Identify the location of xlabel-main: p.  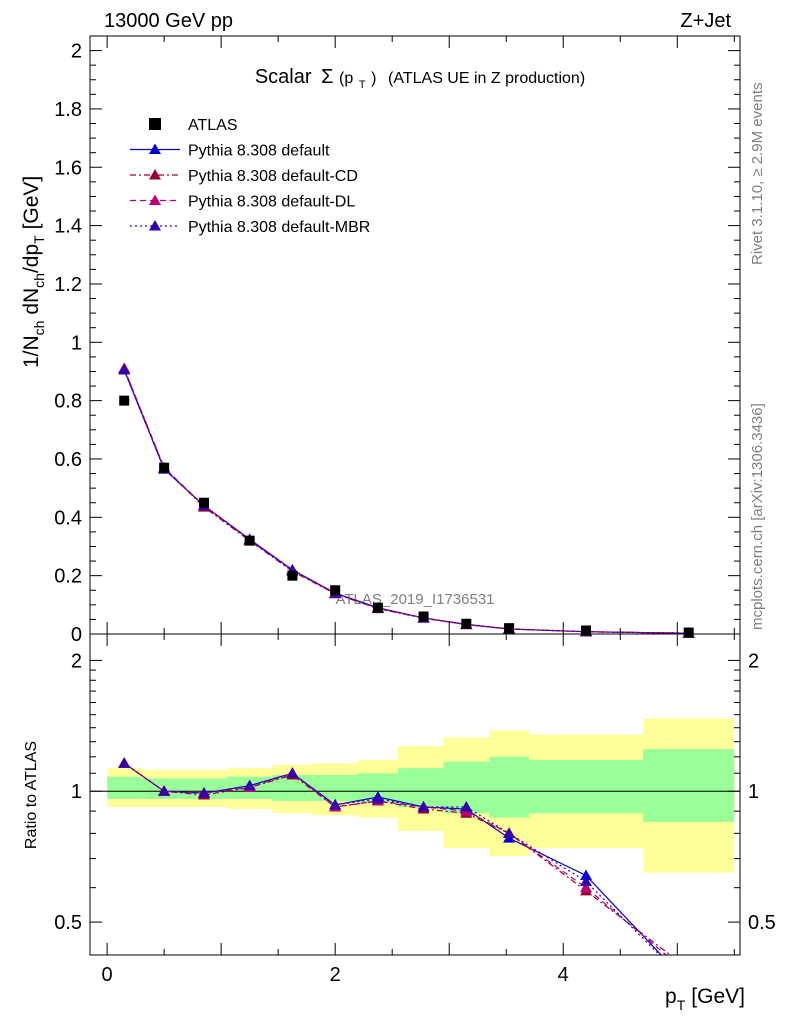
(671, 996).